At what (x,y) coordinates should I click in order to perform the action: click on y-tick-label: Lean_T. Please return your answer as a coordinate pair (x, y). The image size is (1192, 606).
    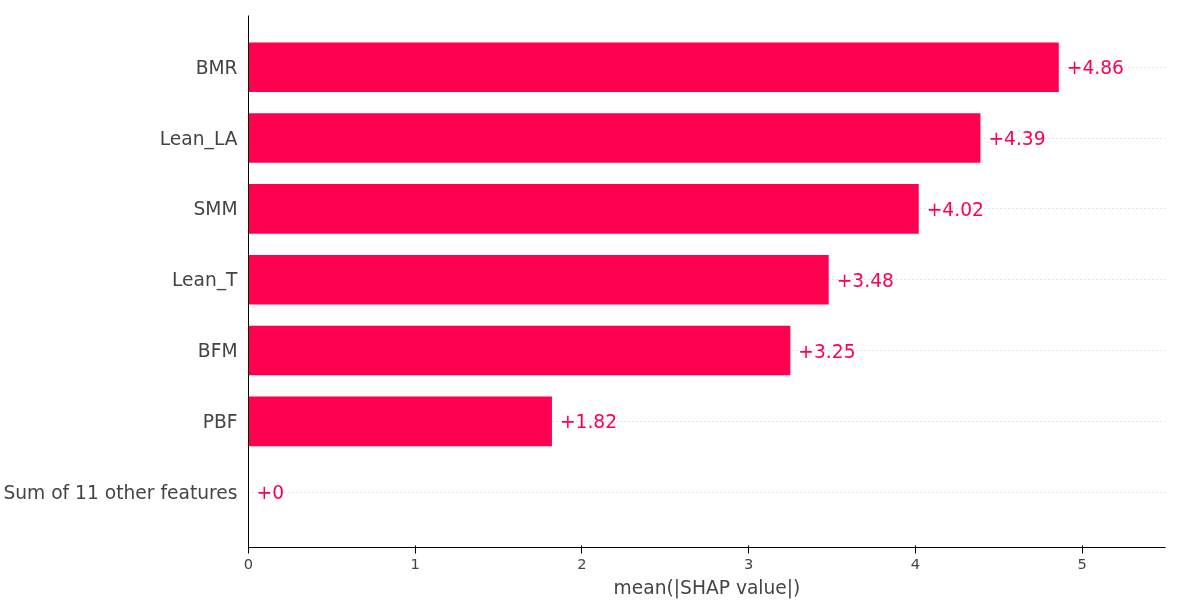
    Looking at the image, I should click on (205, 280).